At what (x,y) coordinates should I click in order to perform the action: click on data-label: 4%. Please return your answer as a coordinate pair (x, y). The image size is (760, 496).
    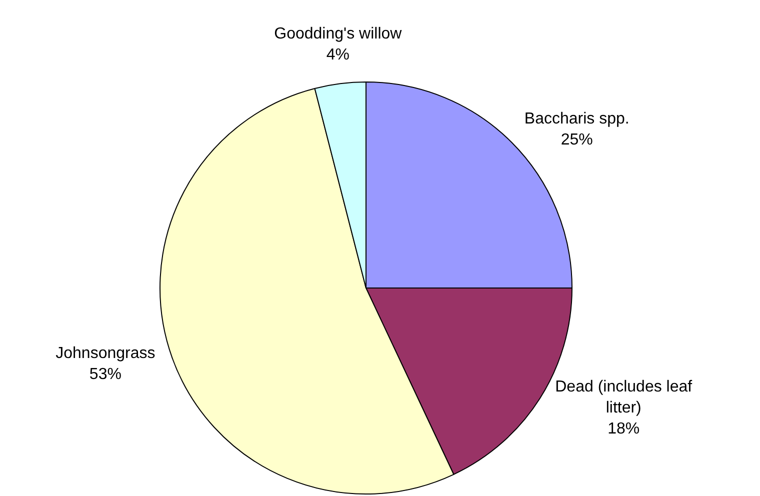
    Looking at the image, I should click on (338, 55).